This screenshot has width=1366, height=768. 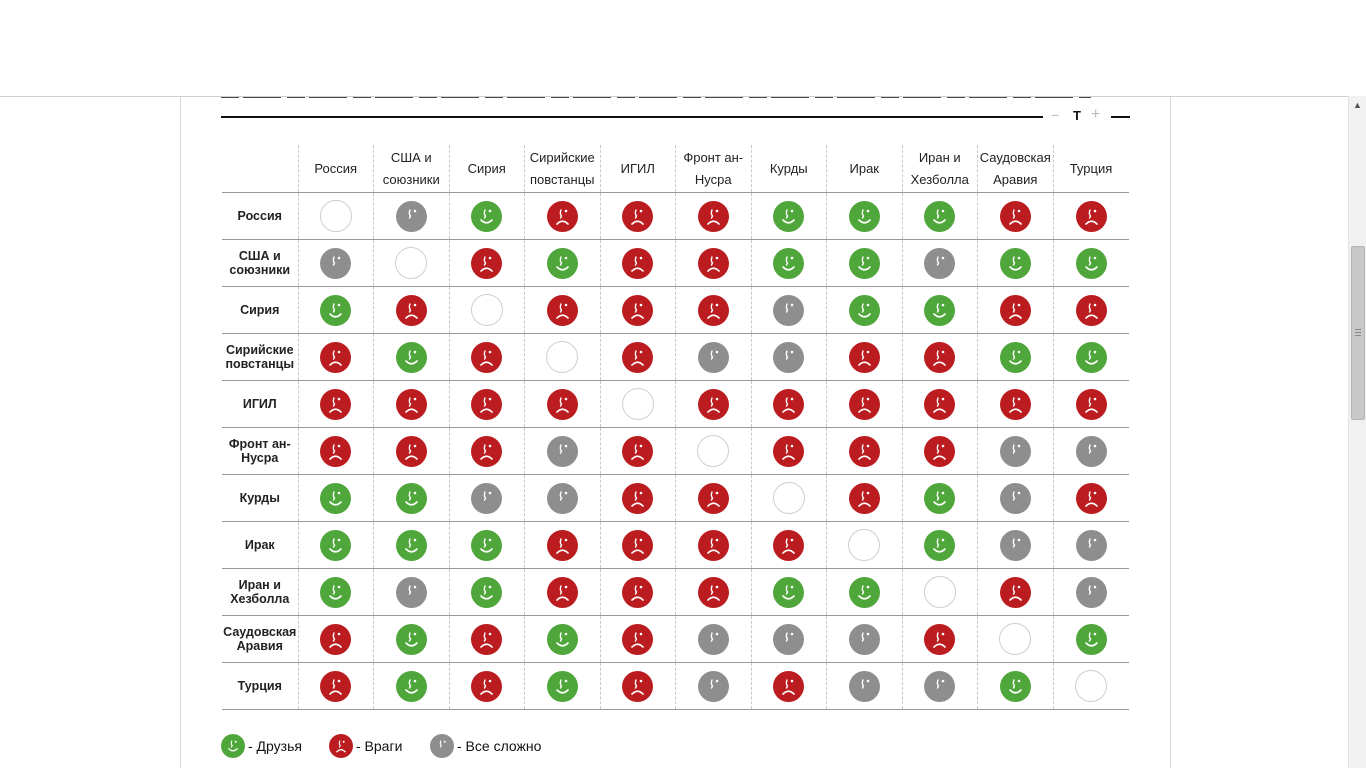 I want to click on column-header: Фронт ан-Нусра, so click(x=713, y=169).